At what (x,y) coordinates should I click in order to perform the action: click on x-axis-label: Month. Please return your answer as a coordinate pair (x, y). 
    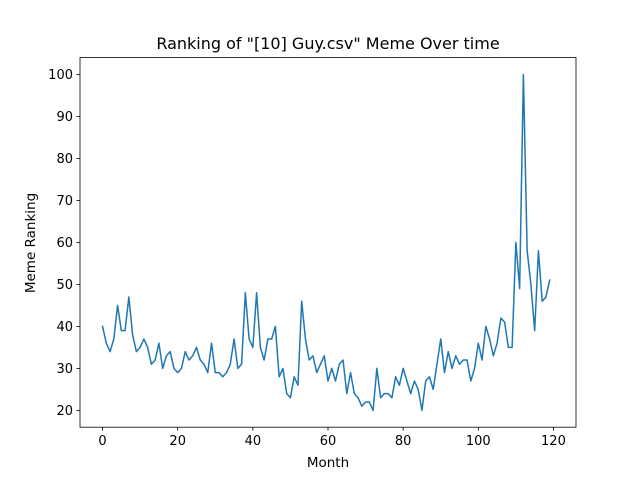
    Looking at the image, I should click on (328, 463).